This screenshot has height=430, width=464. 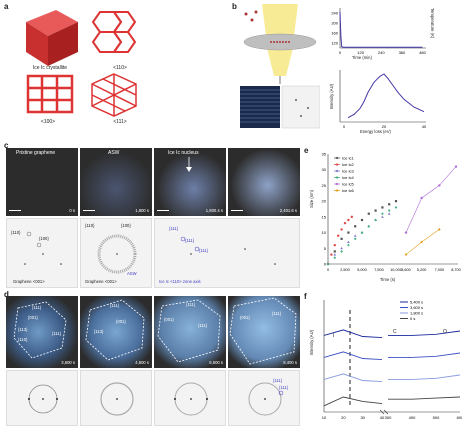 I want to click on c-d1-caption: Graphene <001>, so click(x=29, y=281).